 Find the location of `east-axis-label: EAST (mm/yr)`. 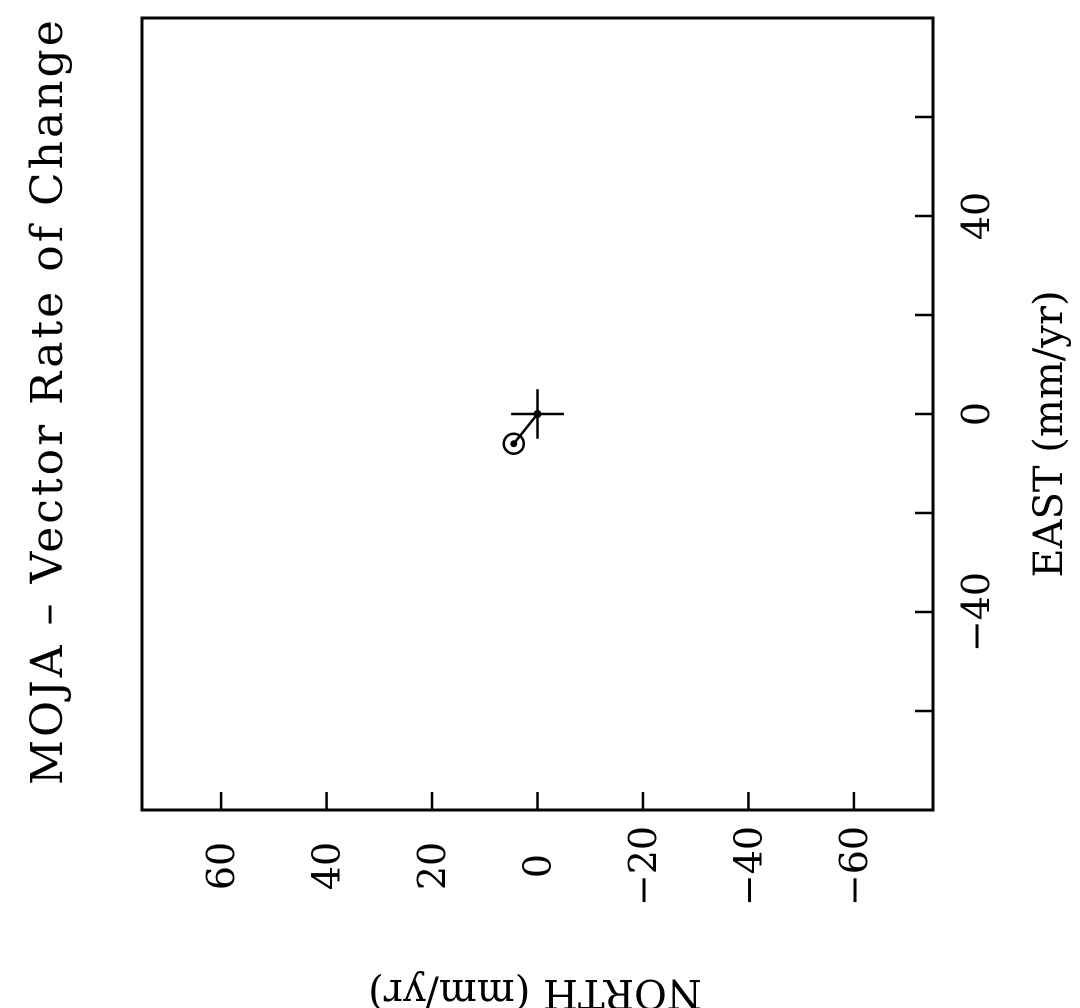

east-axis-label: EAST (mm/yr) is located at coordinates (1049, 433).